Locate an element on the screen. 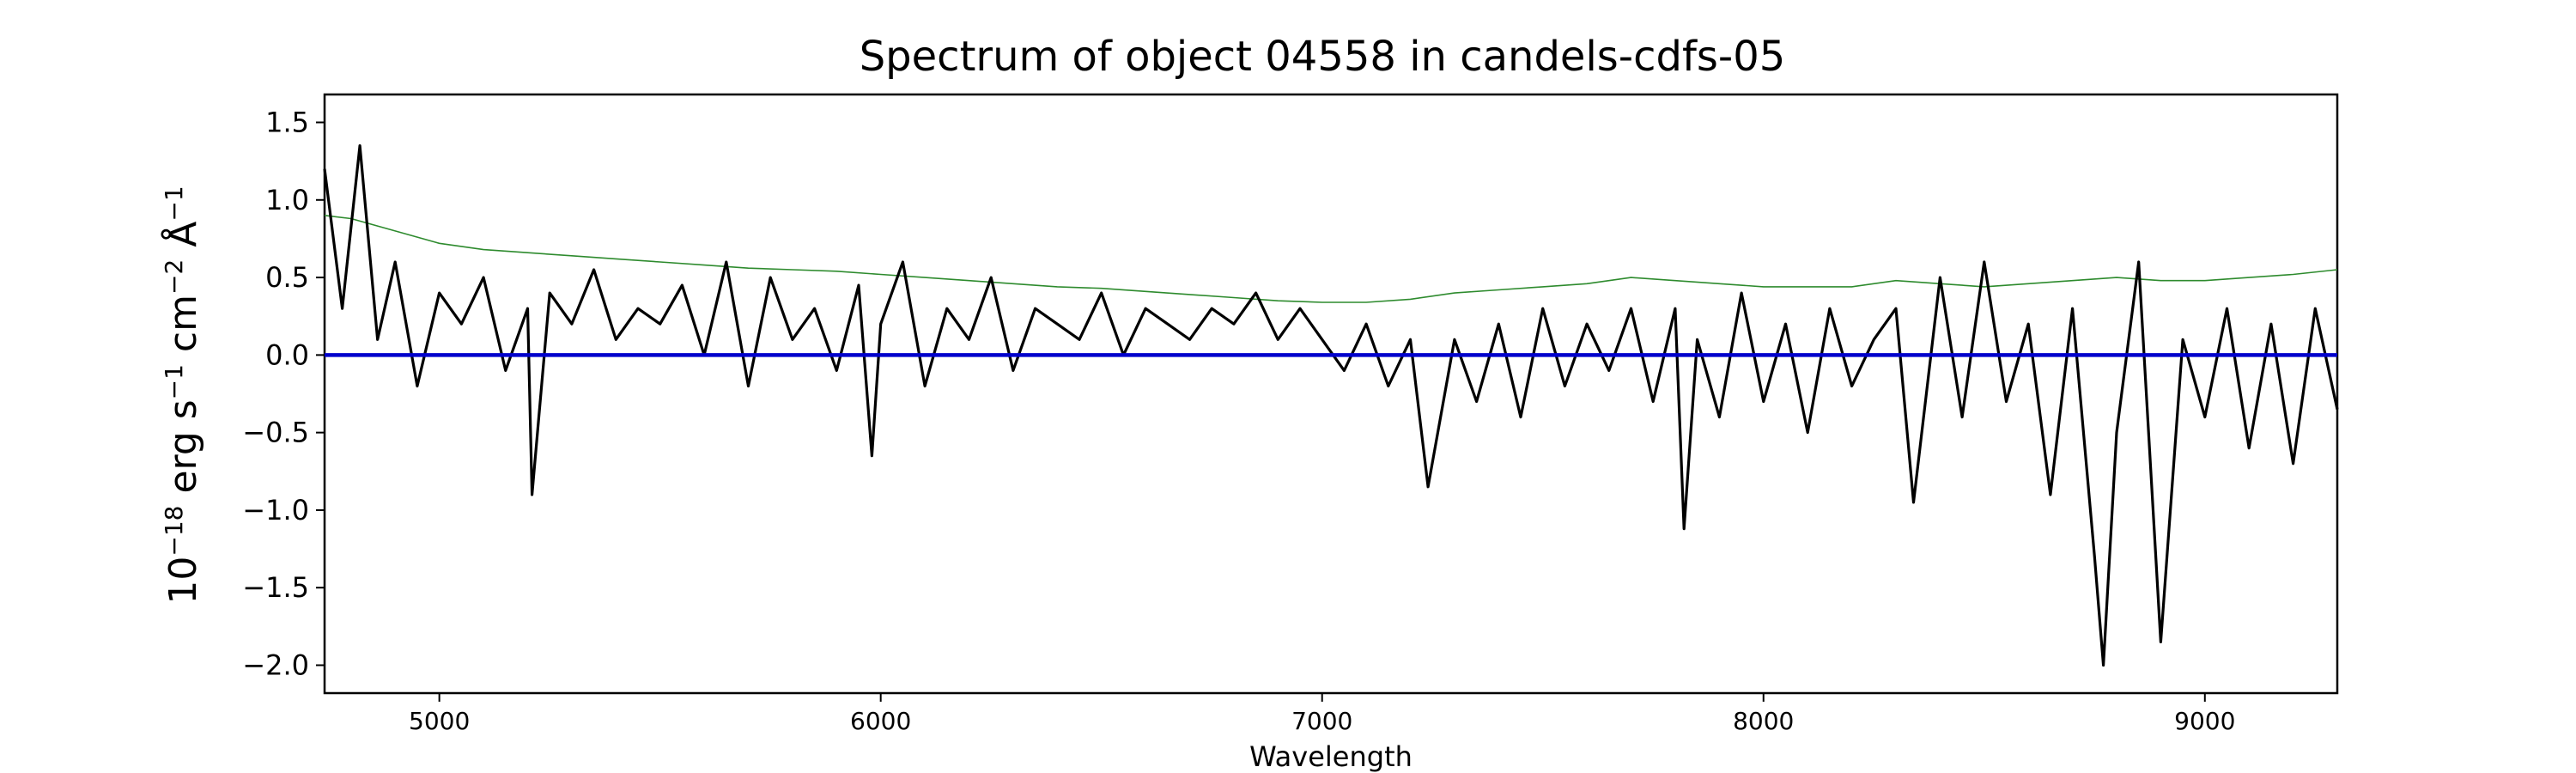 This screenshot has height=773, width=2576. ylabel-exp-1: −1 is located at coordinates (174, 381).